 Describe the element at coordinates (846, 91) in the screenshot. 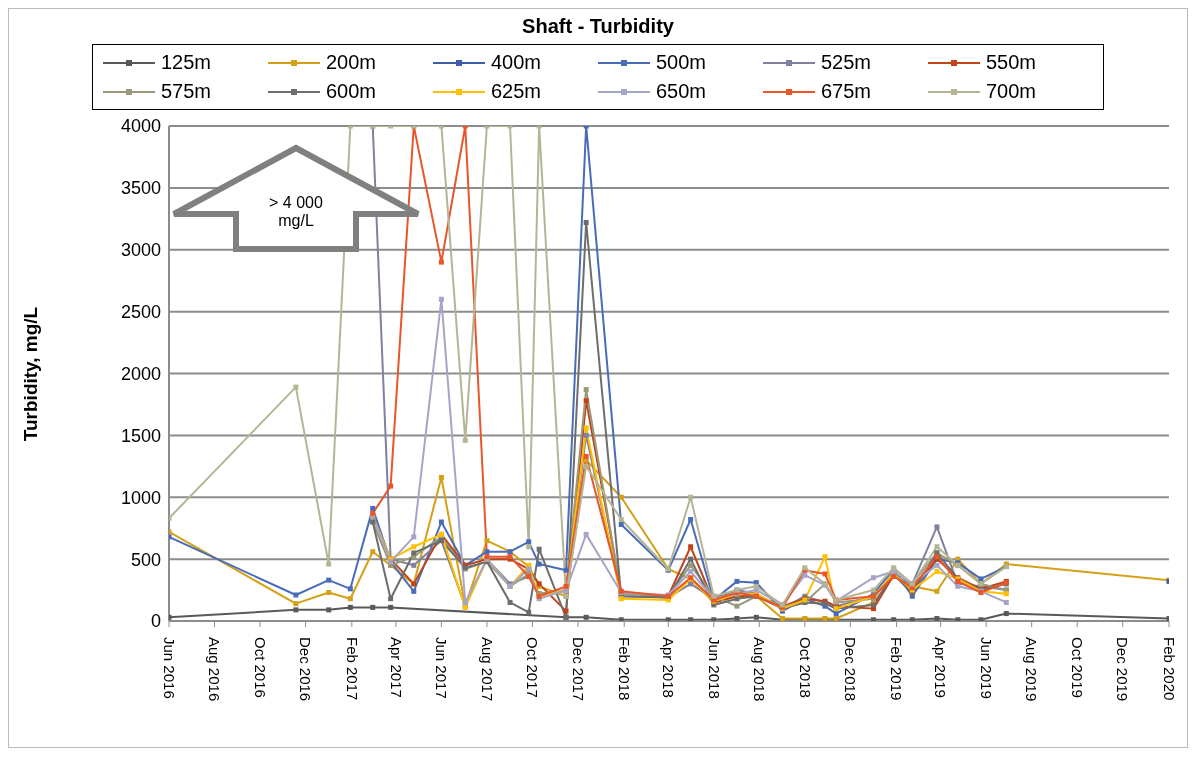

I see `legend-label: 675m` at that location.